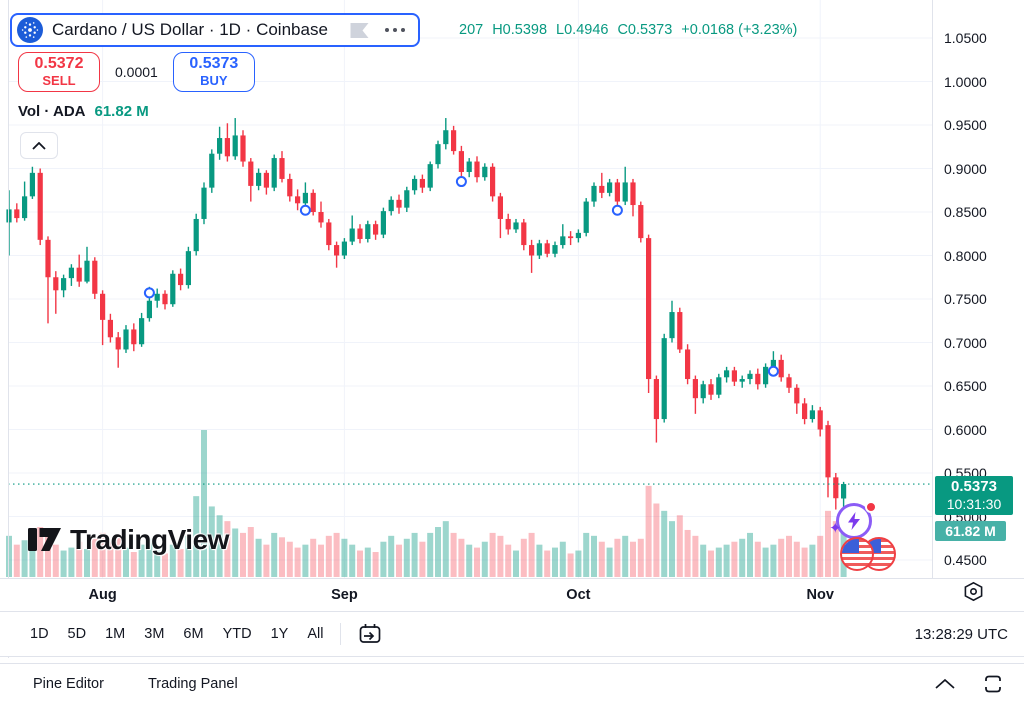 This screenshot has height=703, width=1024. Describe the element at coordinates (193, 634) in the screenshot. I see `range-button-6m: 6M` at that location.